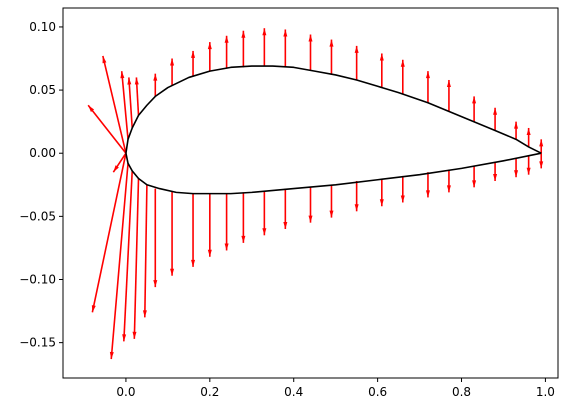 This screenshot has height=413, width=568. Describe the element at coordinates (37, 343) in the screenshot. I see `y-tick-label: −0.15` at that location.